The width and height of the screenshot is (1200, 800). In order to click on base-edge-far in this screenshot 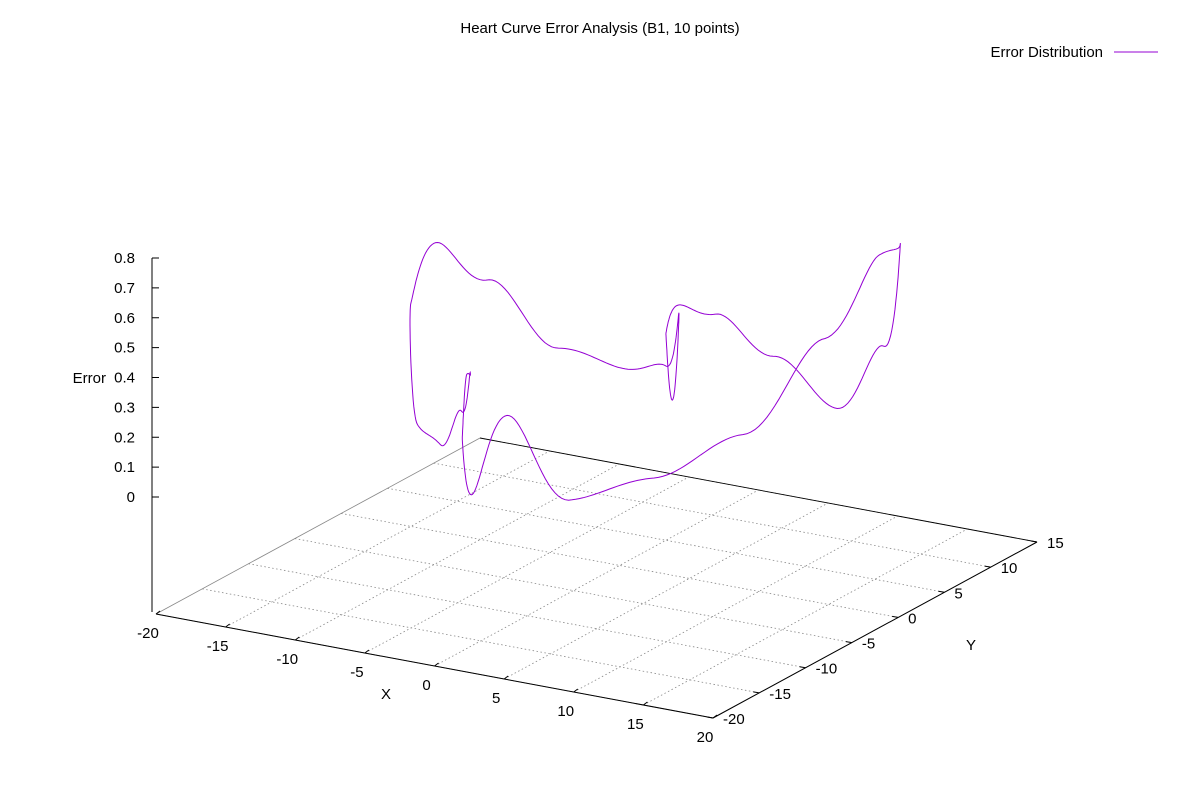, I will do `click(758, 490)`.